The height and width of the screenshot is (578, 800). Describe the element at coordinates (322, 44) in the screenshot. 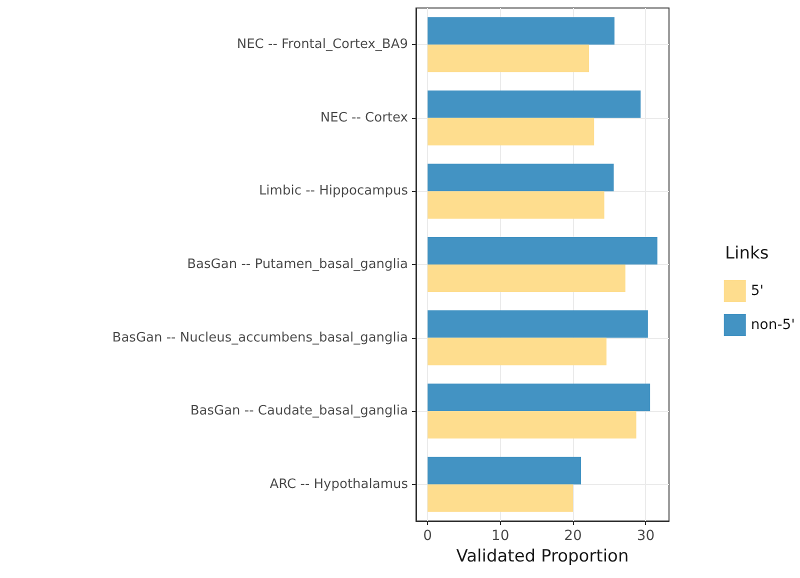

I see `y-tick-label: NEC -- Frontal_Cortex_BA9` at that location.